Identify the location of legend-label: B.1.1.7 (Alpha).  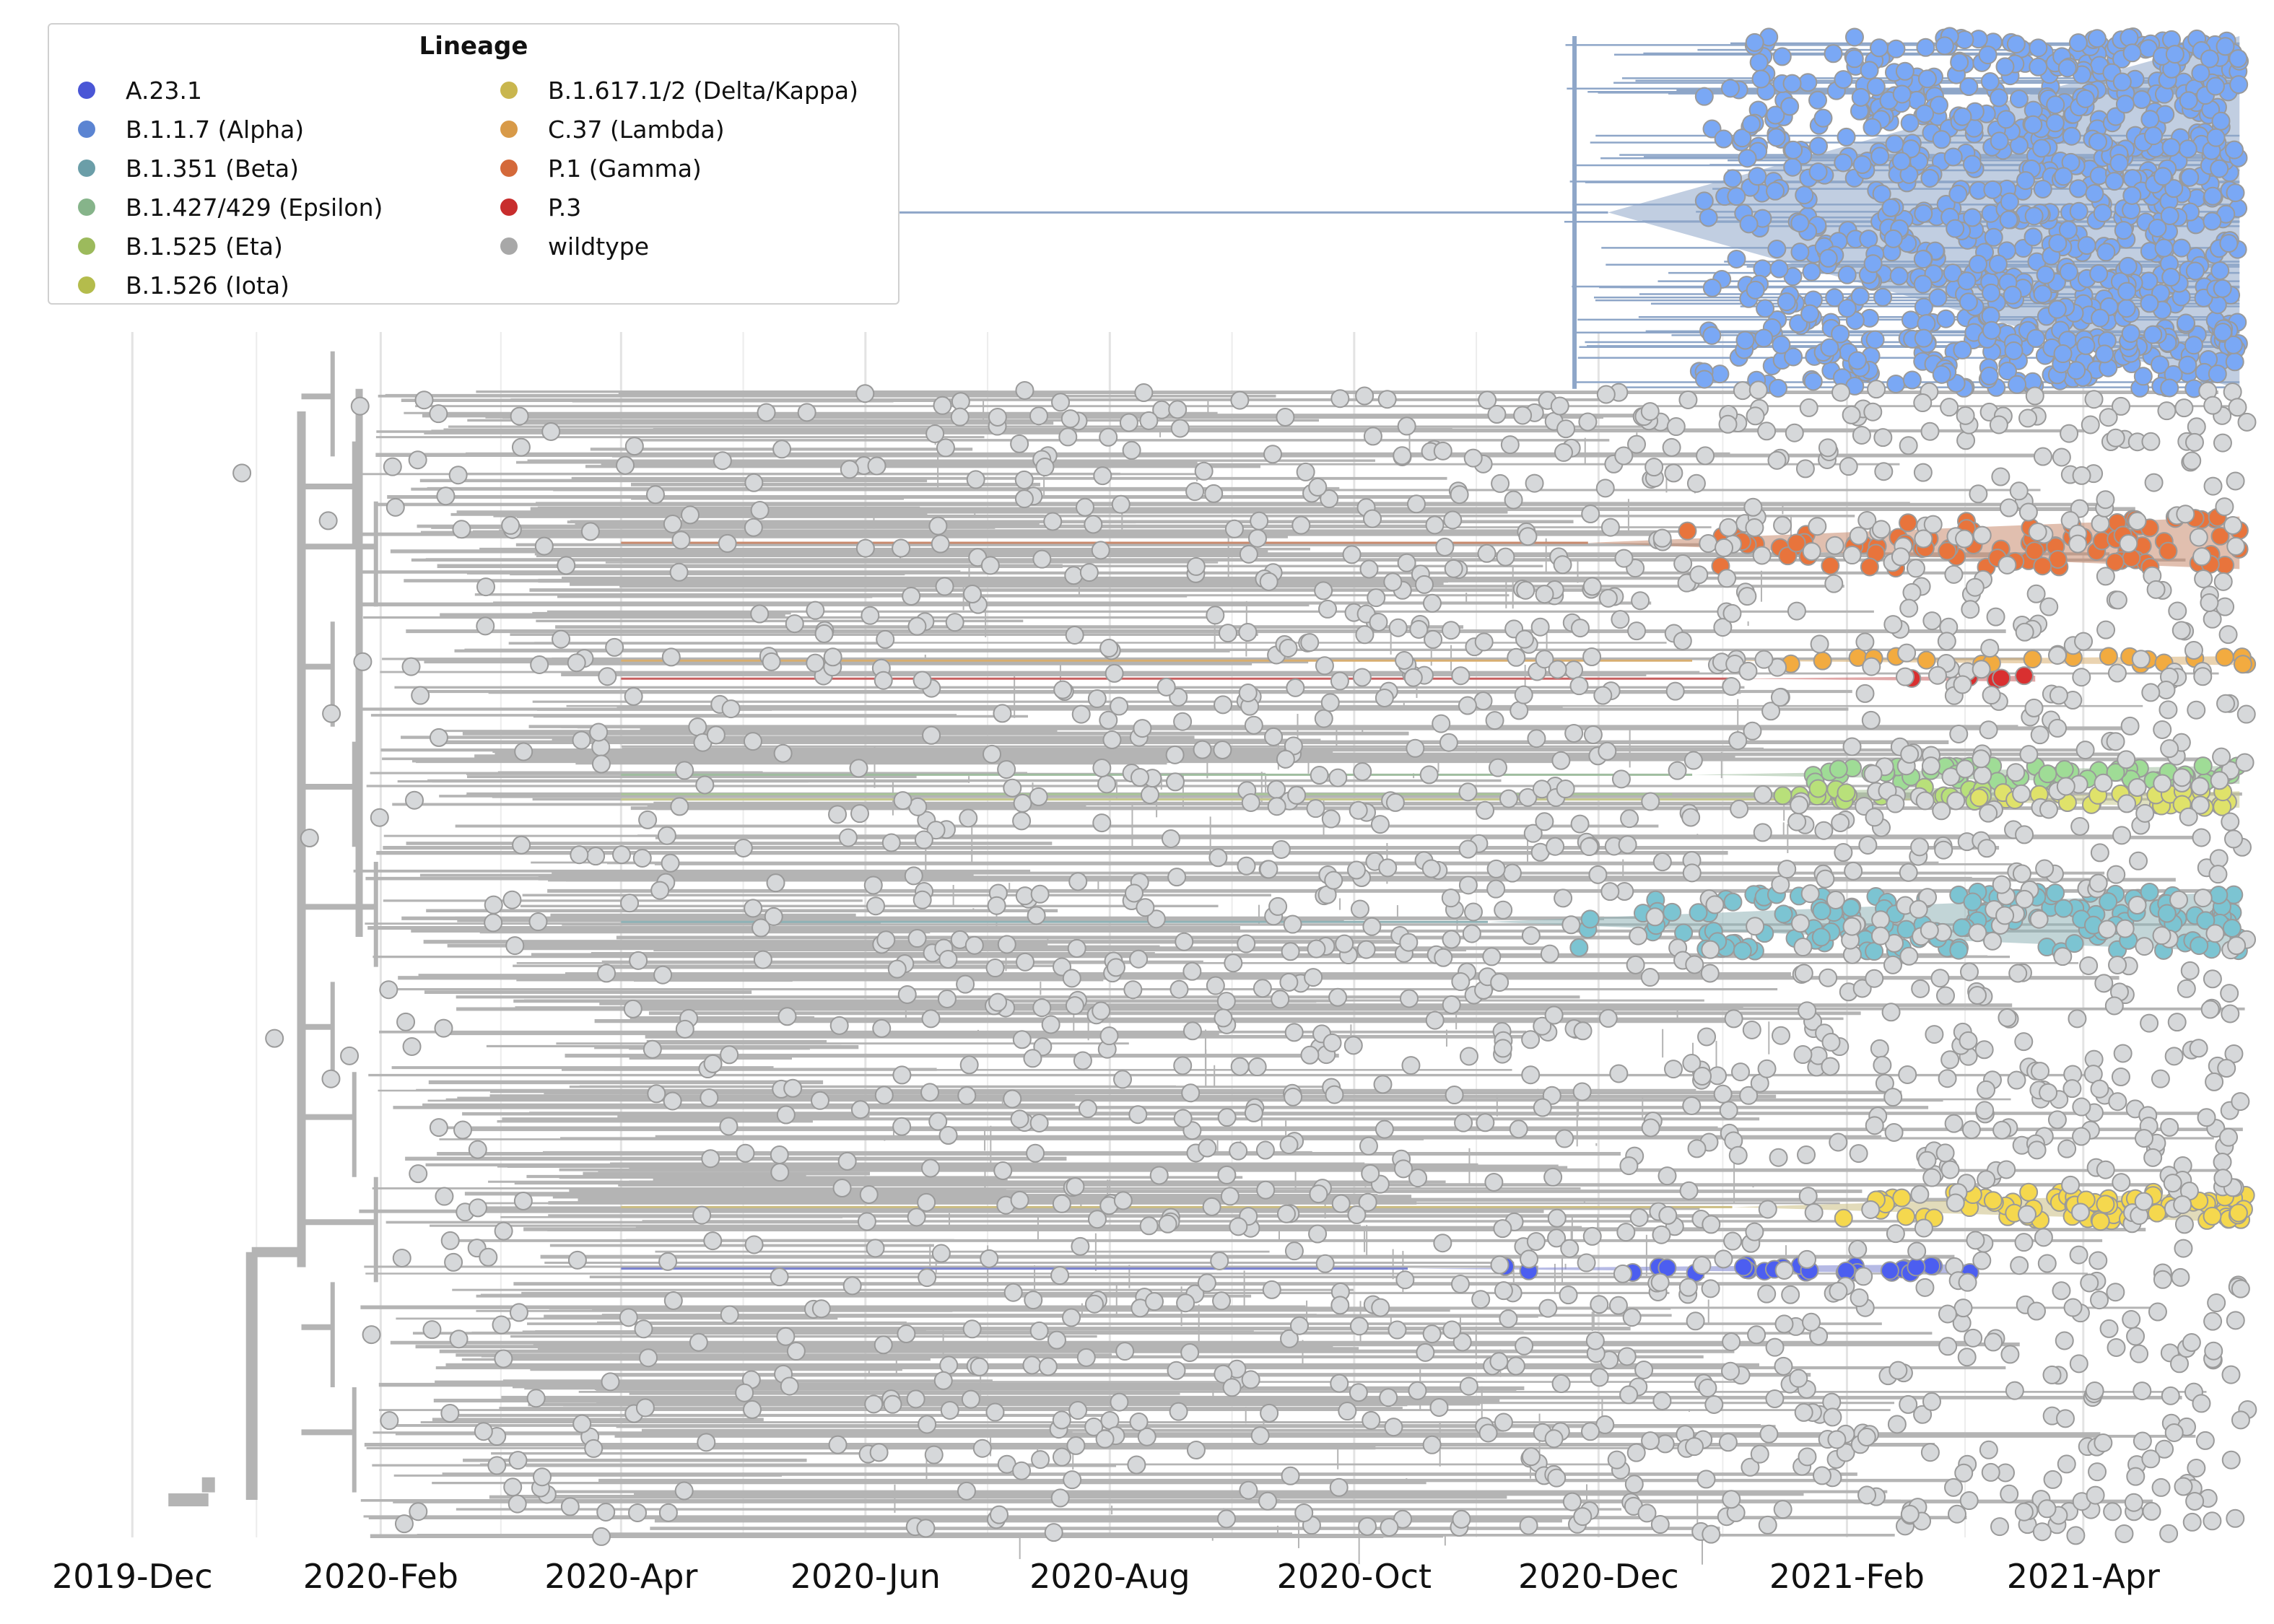
(216, 129).